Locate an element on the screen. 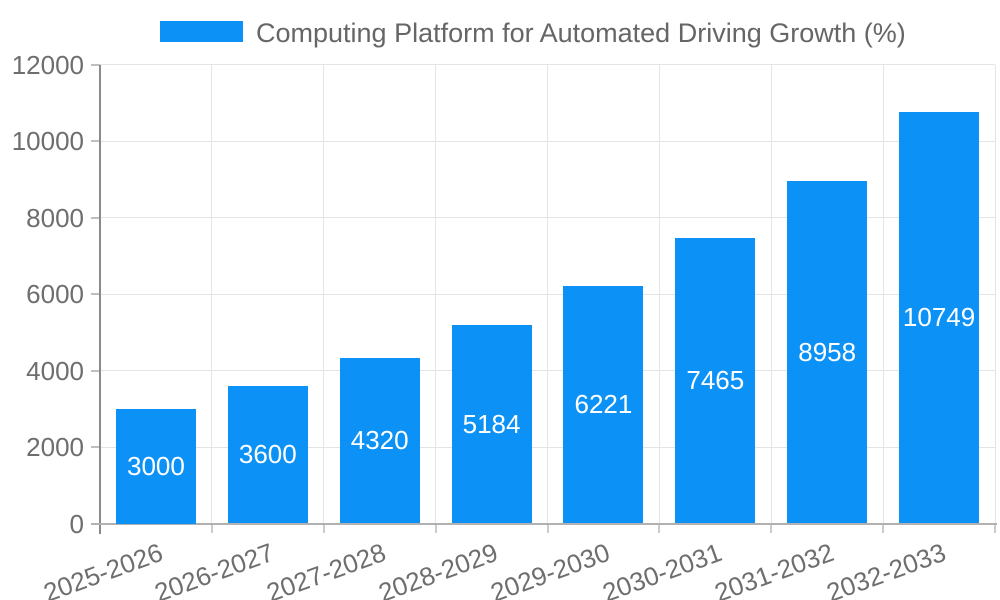 The image size is (1000, 600). bar-value-label: 4320 is located at coordinates (379, 440).